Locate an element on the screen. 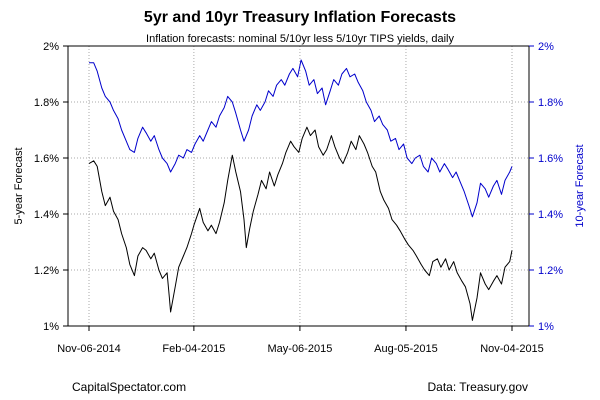 This screenshot has height=400, width=600. x-tick-label: Nov-04-2015 is located at coordinates (512, 349).